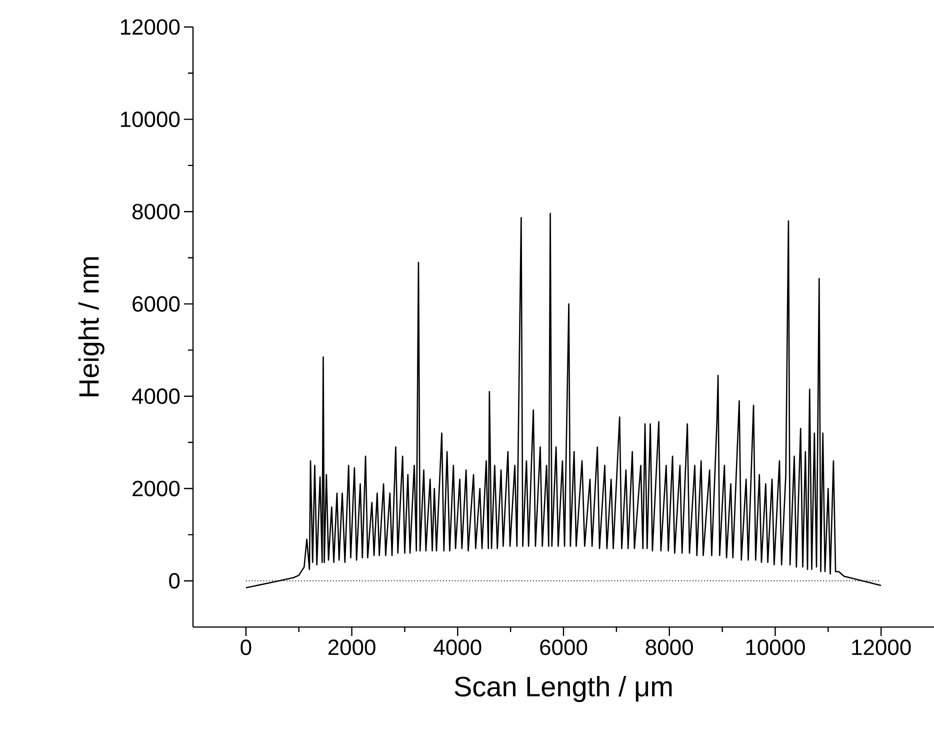 The height and width of the screenshot is (747, 934). I want to click on x-tick-label: 10000, so click(775, 648).